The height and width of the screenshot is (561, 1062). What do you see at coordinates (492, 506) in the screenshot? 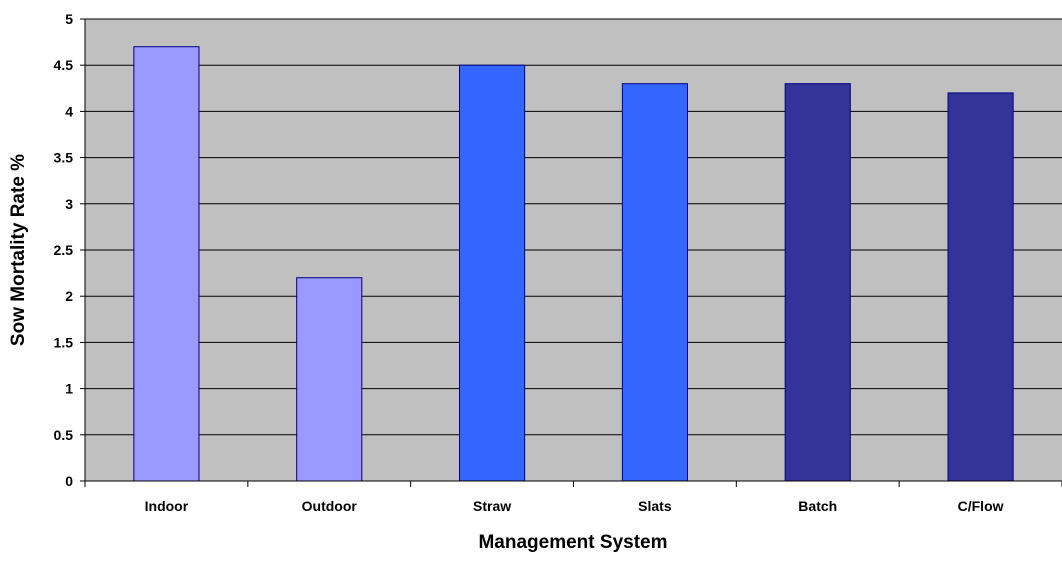
I see `x-tick-label: Straw` at bounding box center [492, 506].